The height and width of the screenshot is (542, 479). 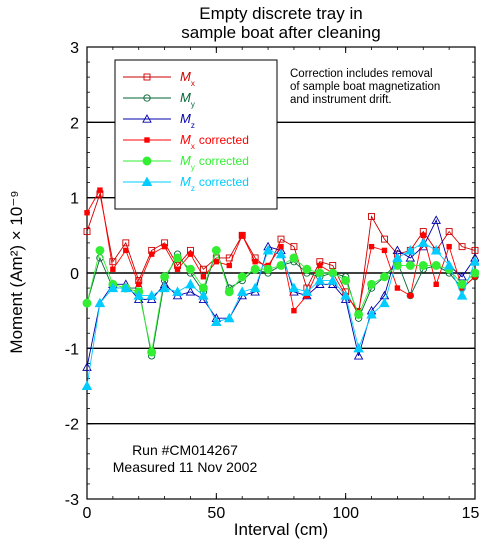 What do you see at coordinates (361, 74) in the screenshot?
I see `correction-note-line-1: Correction includes removal` at bounding box center [361, 74].